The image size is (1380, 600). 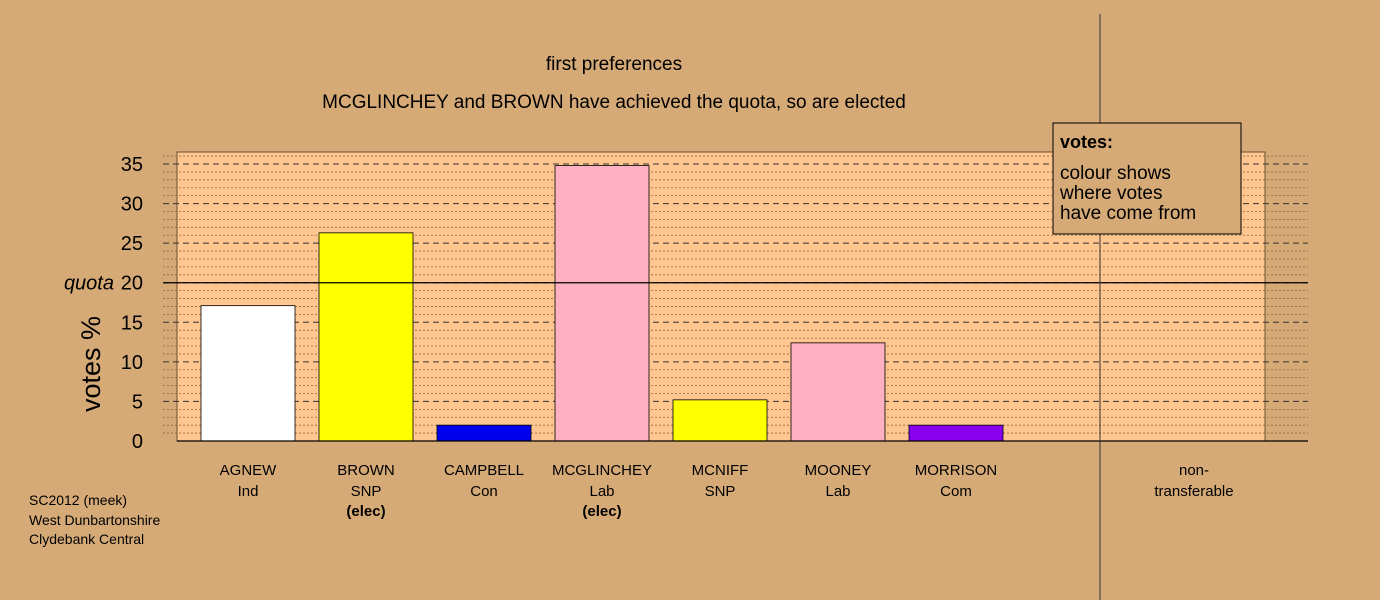 I want to click on y-axis: 0 5 10 15 20 25 30 35, so click(x=132, y=303).